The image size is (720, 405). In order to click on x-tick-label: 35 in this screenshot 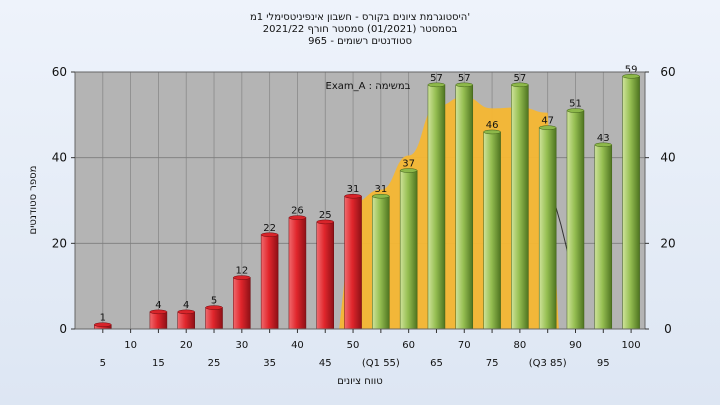, I will do `click(269, 363)`.